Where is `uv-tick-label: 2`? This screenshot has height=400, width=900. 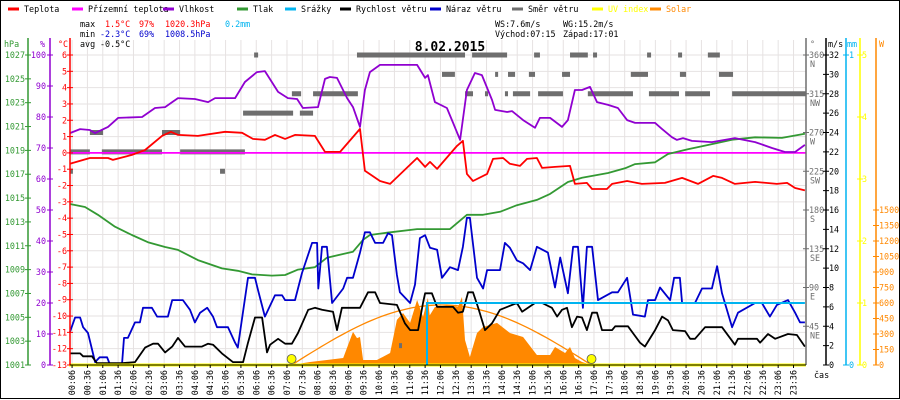 uv-tick-label: 2 is located at coordinates (864, 241).